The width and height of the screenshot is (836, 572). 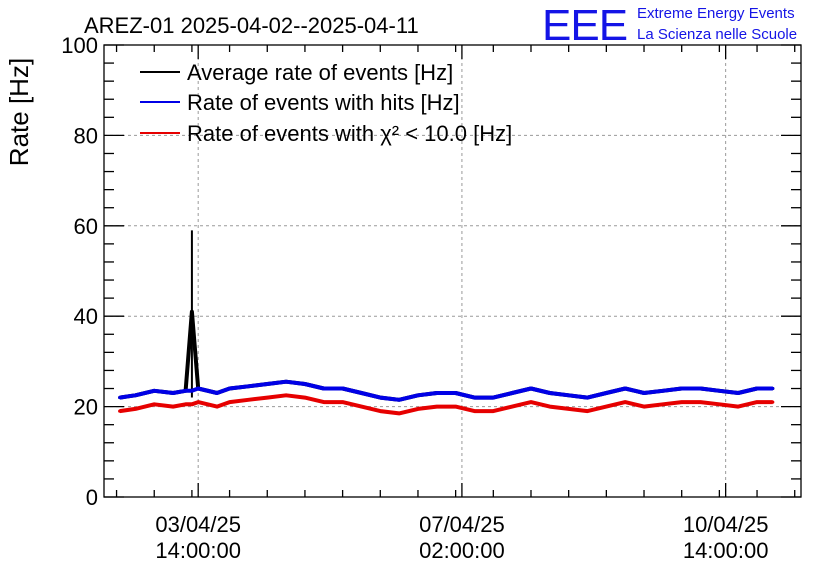 What do you see at coordinates (198, 524) in the screenshot?
I see `x-tick-date: 03/04/25` at bounding box center [198, 524].